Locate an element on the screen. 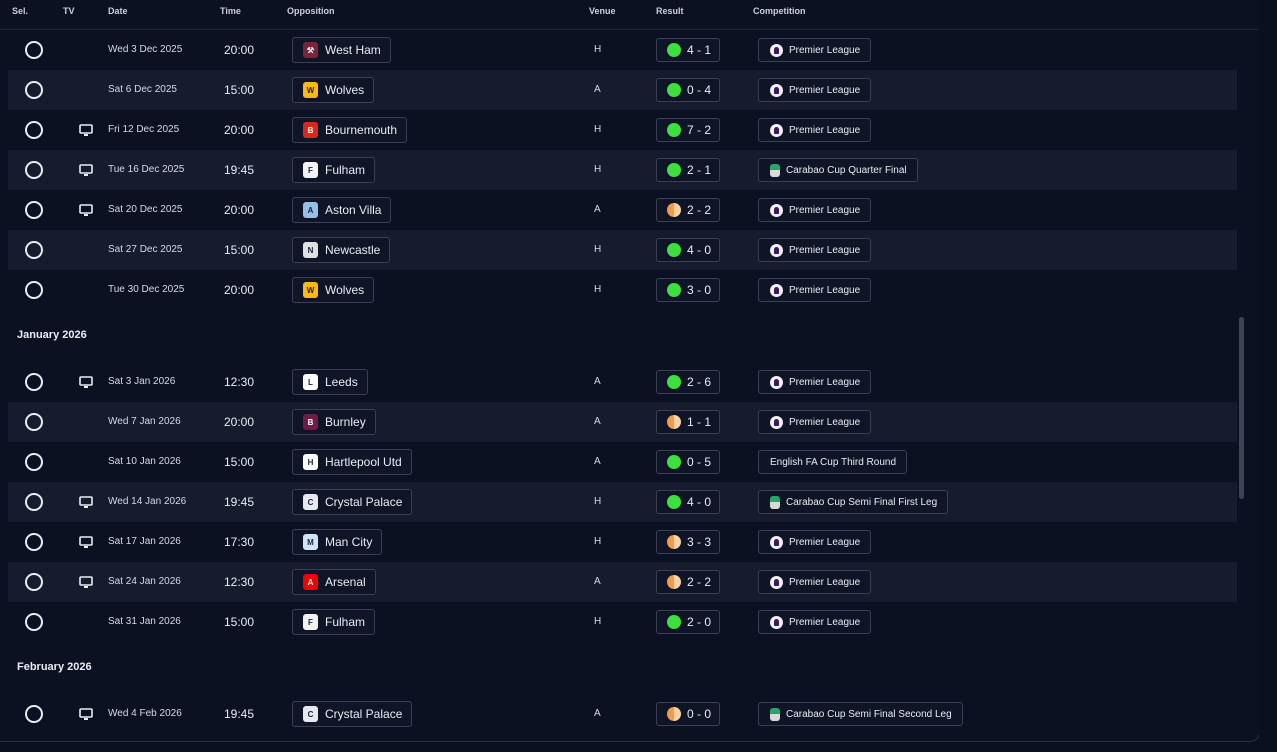  opponent-chip: ⚒ West Ham is located at coordinates (341, 50).